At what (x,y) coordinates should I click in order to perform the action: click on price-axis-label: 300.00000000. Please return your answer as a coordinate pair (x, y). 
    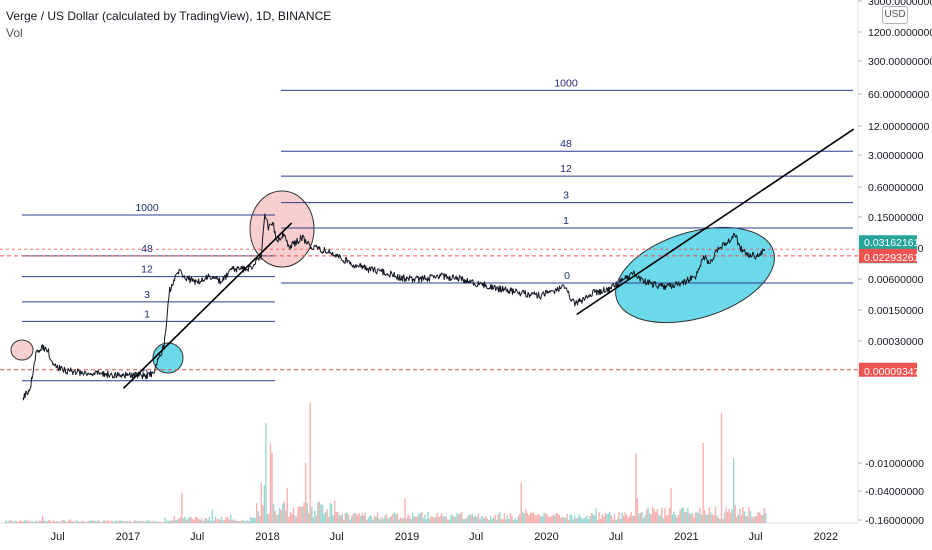
    Looking at the image, I should click on (900, 62).